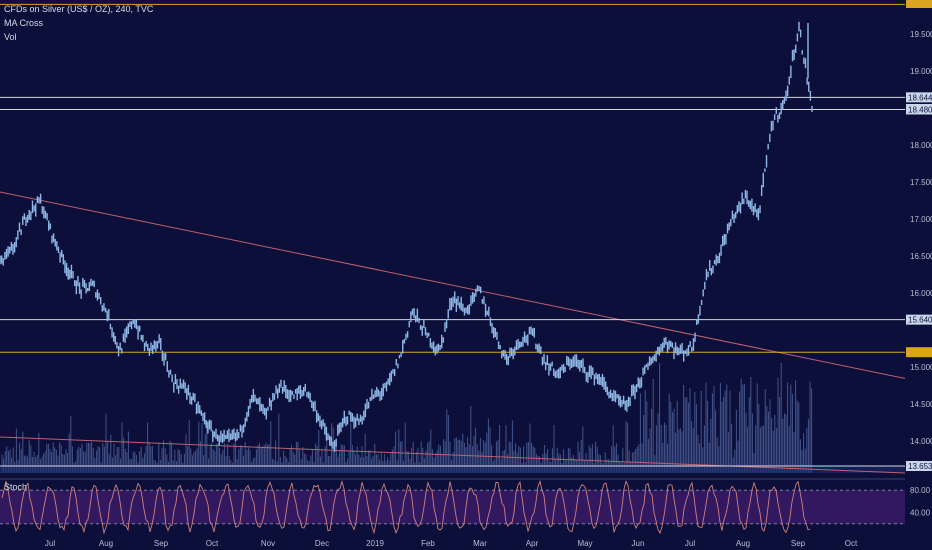  What do you see at coordinates (920, 490) in the screenshot?
I see `stoch-axis-label: 80.00` at bounding box center [920, 490].